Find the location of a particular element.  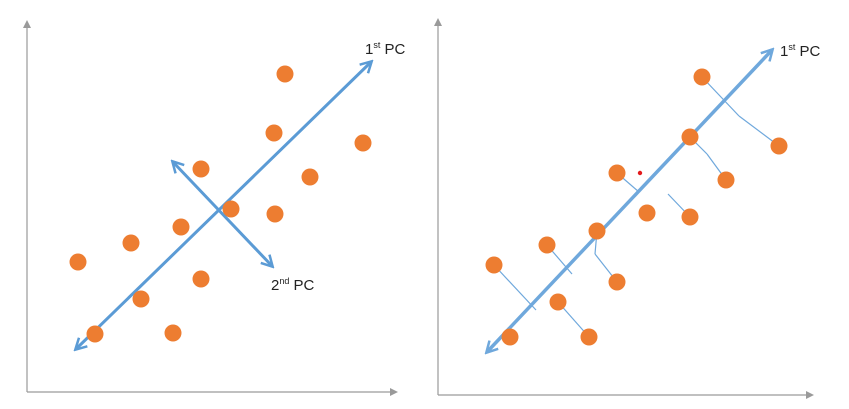

right-pc1-label: 1st PC is located at coordinates (800, 51).